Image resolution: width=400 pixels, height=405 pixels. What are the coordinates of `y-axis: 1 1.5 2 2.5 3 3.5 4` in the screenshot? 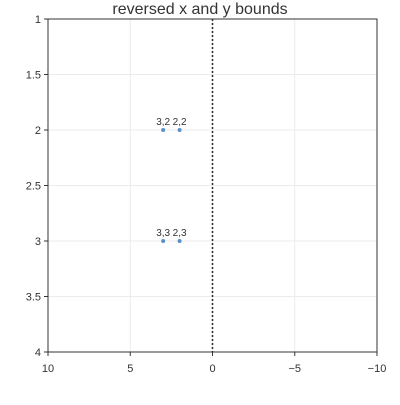 It's located at (37, 186).